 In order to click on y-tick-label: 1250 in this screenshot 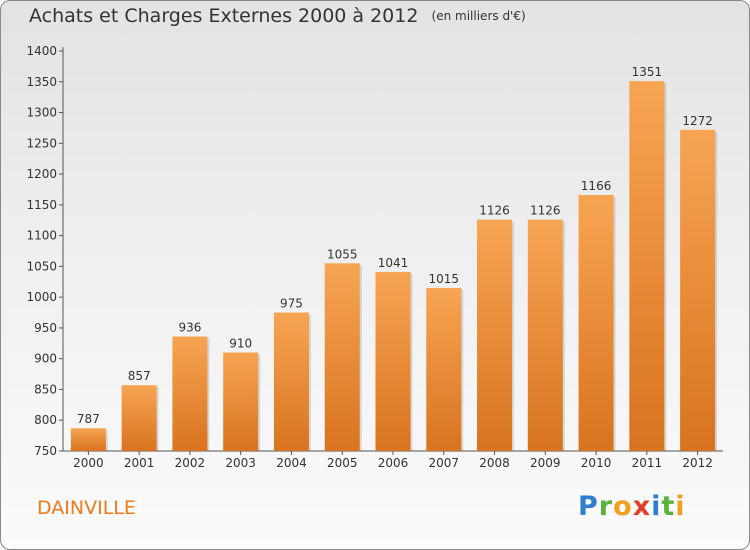, I will do `click(41, 143)`.